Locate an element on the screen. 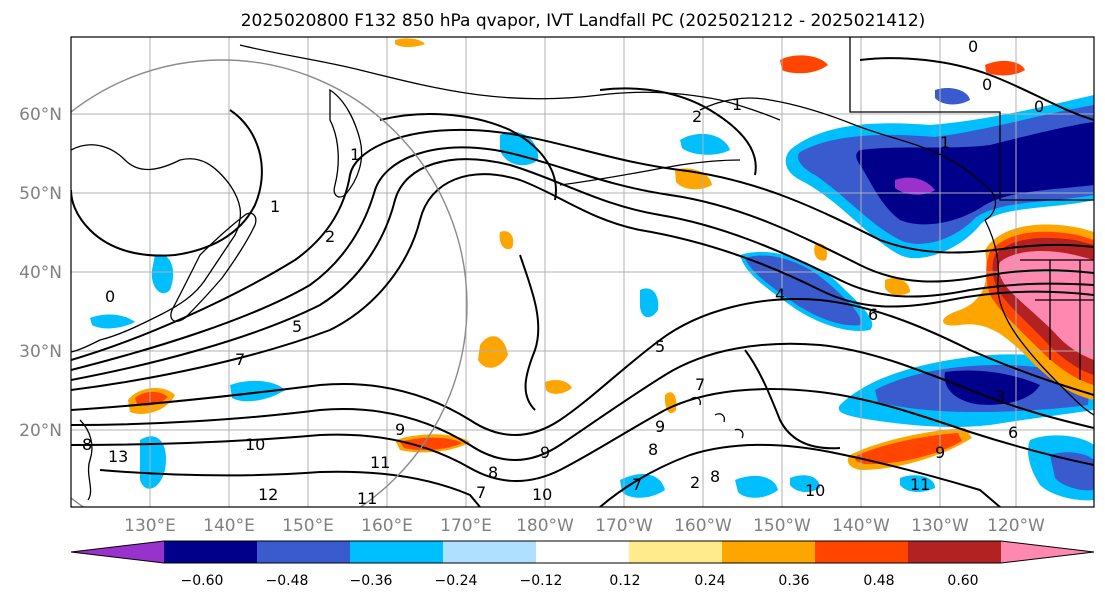 The image size is (1105, 601). coast-alaska is located at coordinates (848, 159).